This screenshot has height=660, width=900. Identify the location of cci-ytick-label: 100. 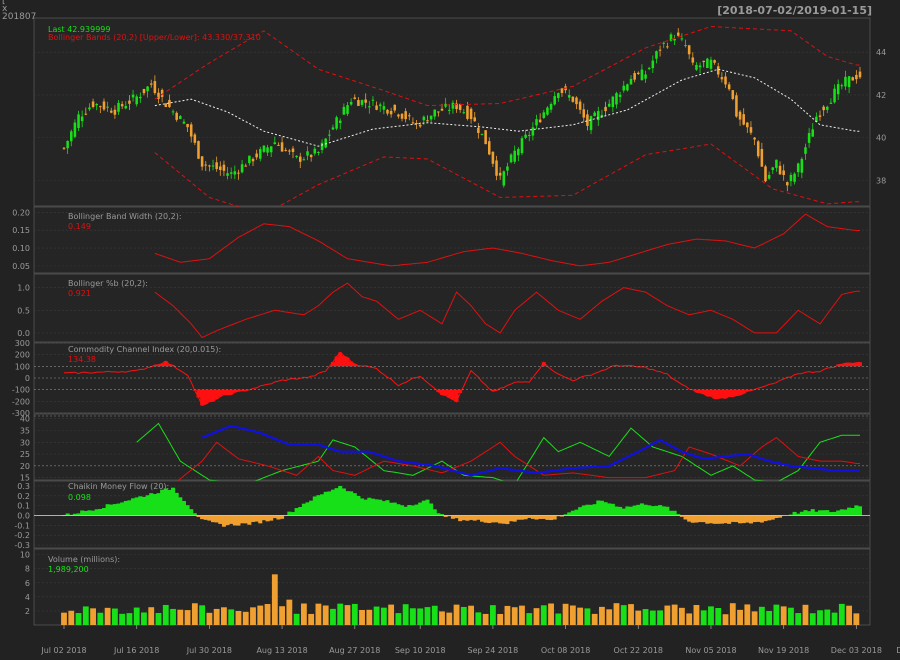
(22, 366).